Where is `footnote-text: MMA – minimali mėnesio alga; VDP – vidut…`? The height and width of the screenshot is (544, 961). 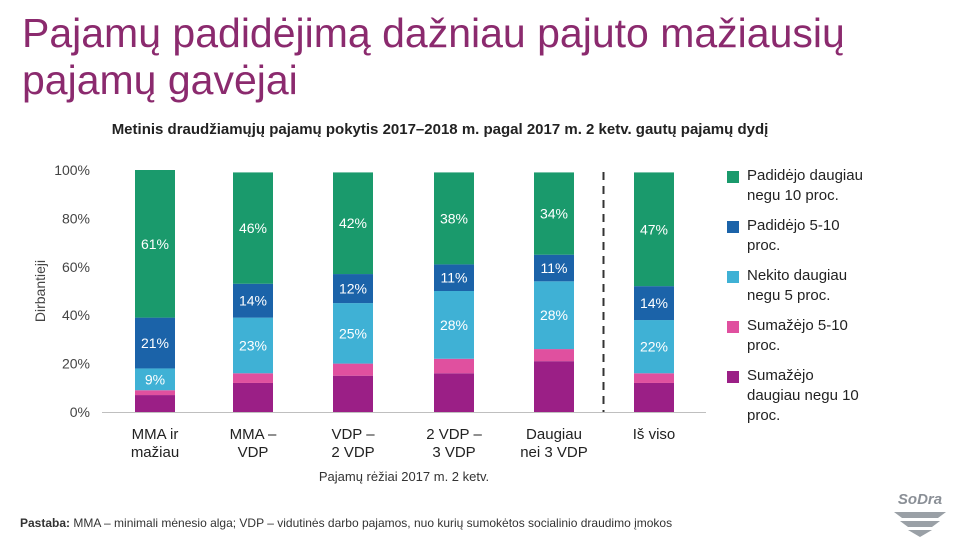
footnote-text: MMA – minimali mėnesio alga; VDP – vidut… is located at coordinates (371, 523).